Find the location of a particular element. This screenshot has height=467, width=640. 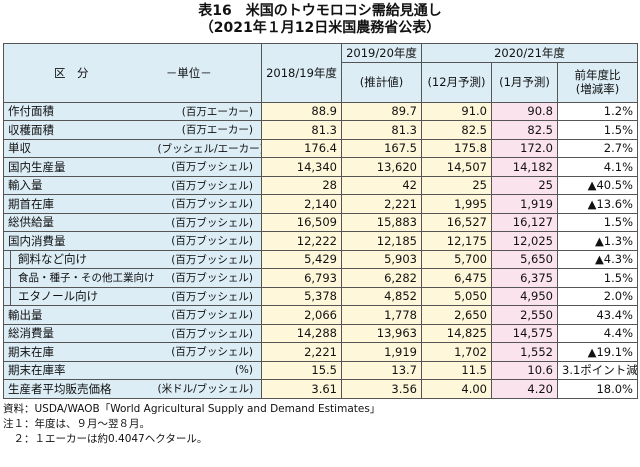

header-cell: 区 分 －単位－ is located at coordinates (132, 73).